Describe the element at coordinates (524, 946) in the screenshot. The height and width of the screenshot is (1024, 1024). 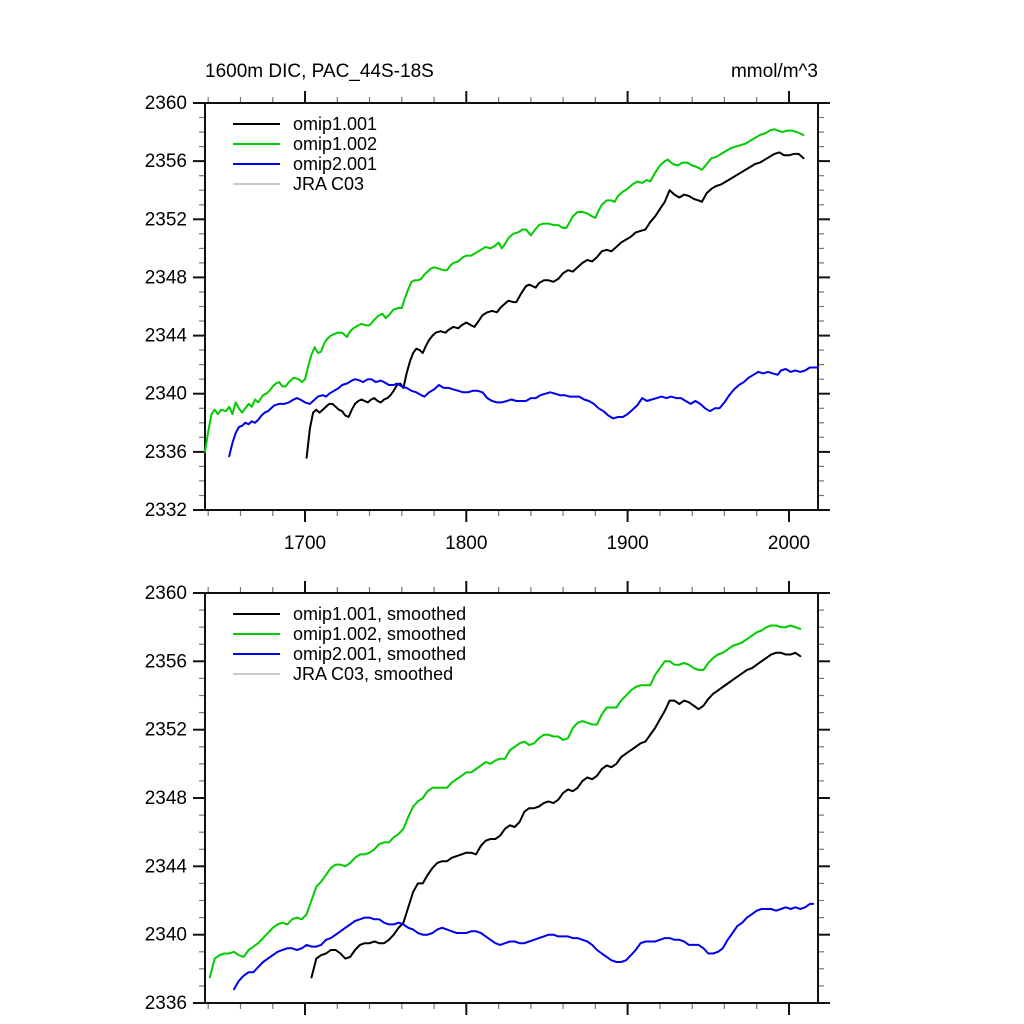
I see `series-line-omip2.001-smoothed` at that location.